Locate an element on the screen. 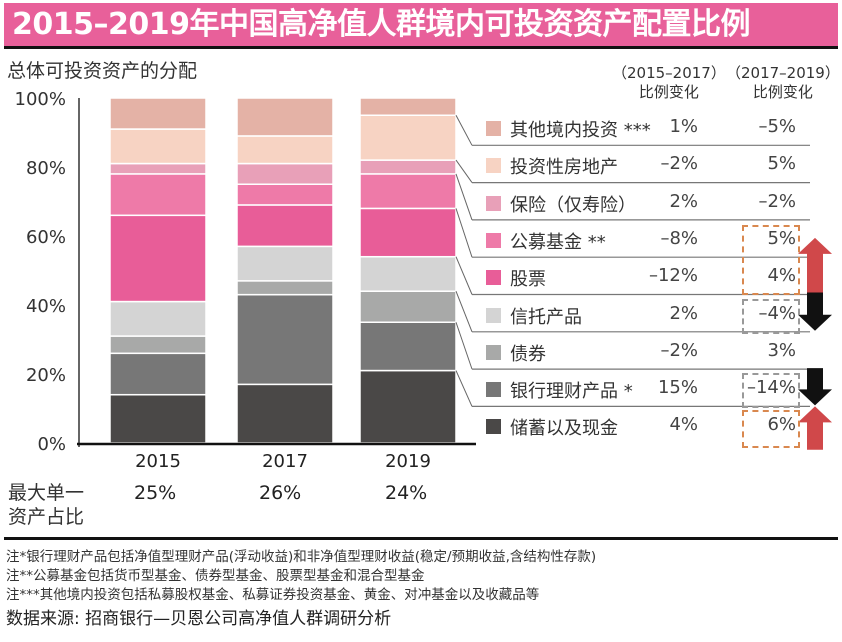 This screenshot has height=642, width=842. legend-label: 投资性房地产 is located at coordinates (564, 168).